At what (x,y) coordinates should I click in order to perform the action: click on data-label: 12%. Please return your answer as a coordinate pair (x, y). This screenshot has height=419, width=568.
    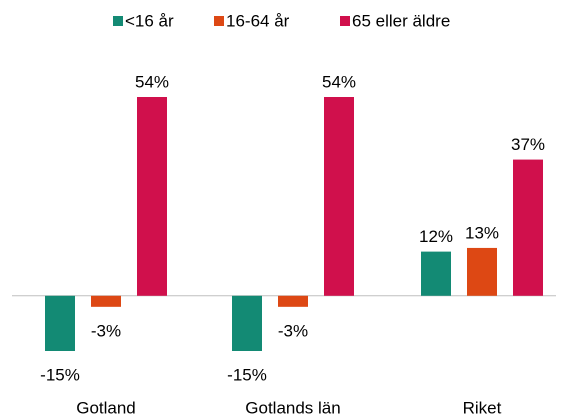
    Looking at the image, I should click on (436, 236).